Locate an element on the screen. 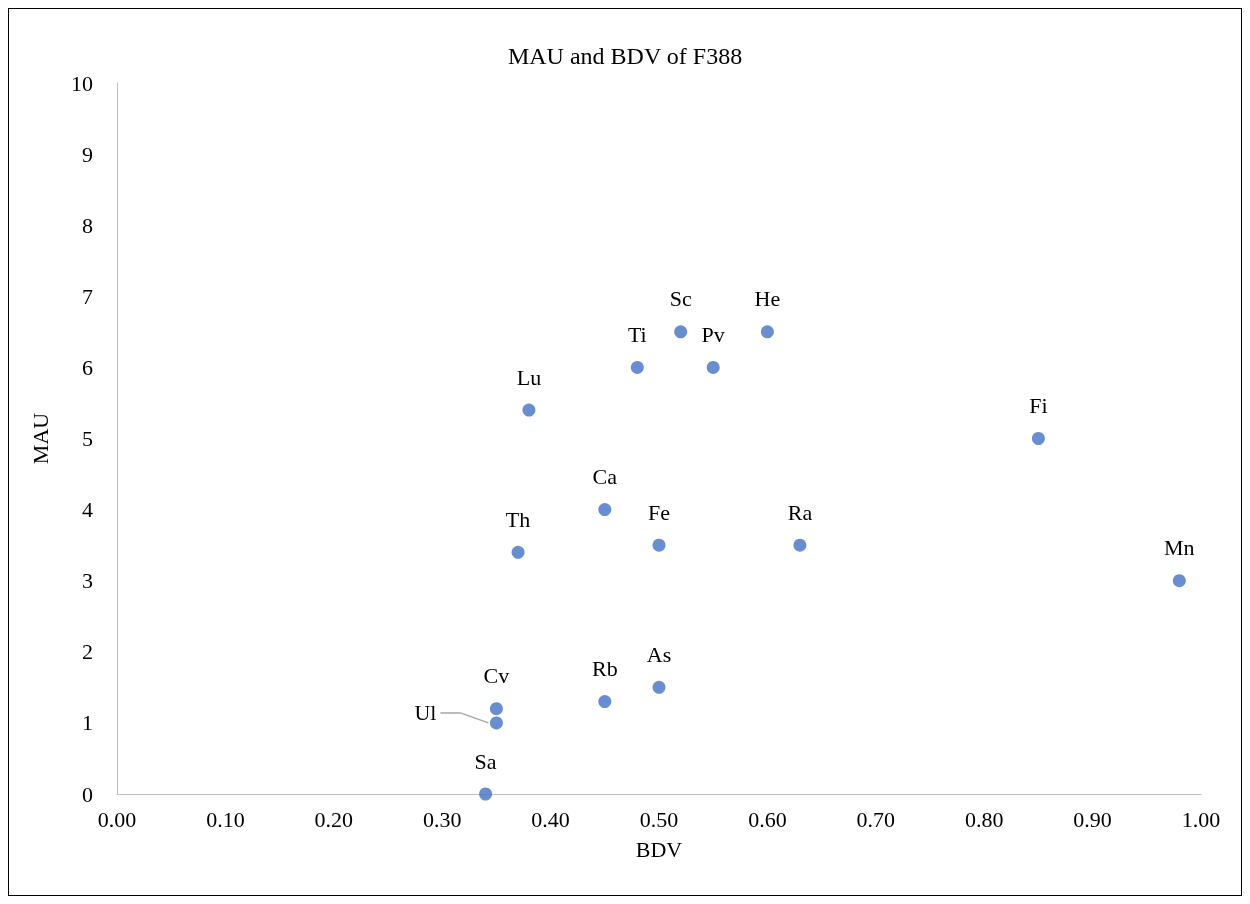  x-tick-label: 0.30 is located at coordinates (442, 819).